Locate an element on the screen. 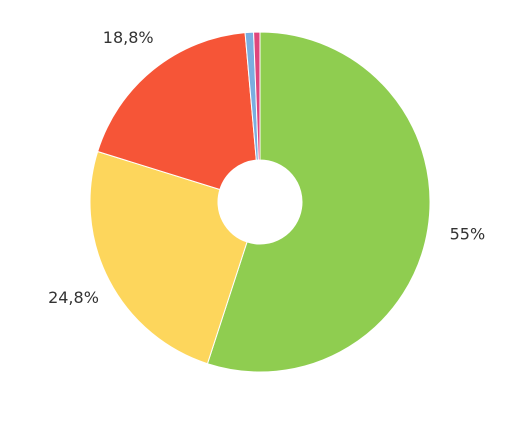  data-label: 24,8% is located at coordinates (73, 297).